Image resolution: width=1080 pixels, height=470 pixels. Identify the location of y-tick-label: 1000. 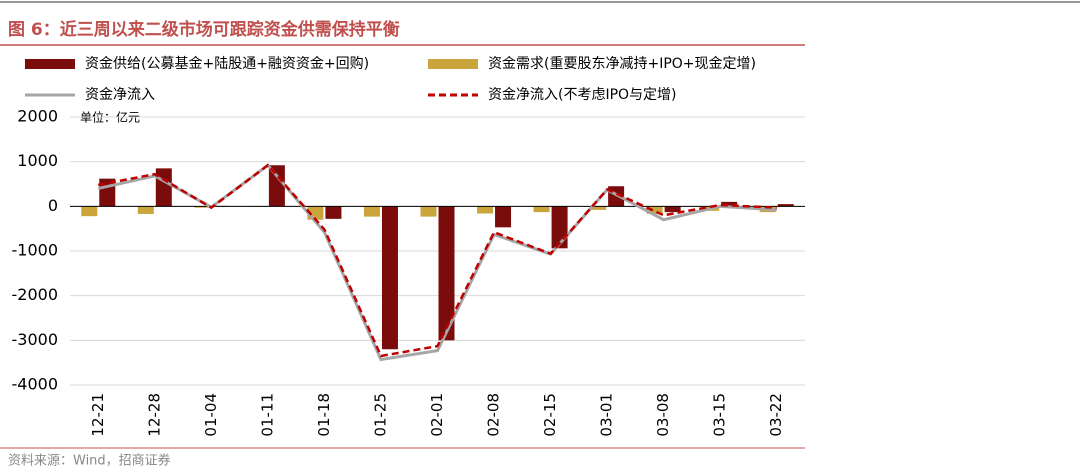
(37, 160).